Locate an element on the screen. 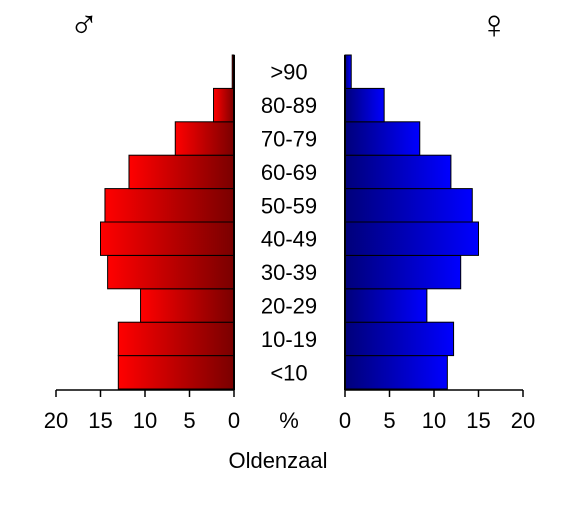  male-x-axis: 0 5 10 15 20 is located at coordinates (142, 411).